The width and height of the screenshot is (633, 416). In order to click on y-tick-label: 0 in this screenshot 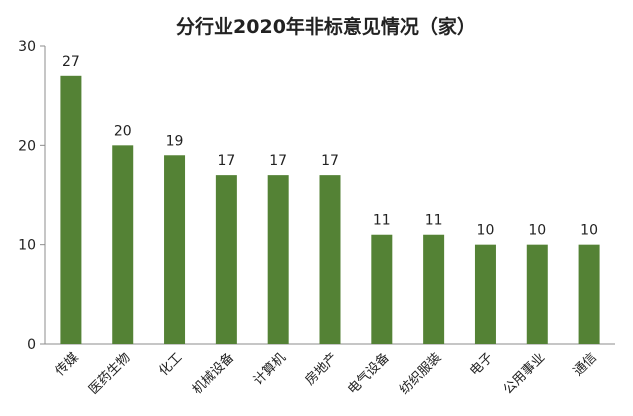, I will do `click(31, 345)`.